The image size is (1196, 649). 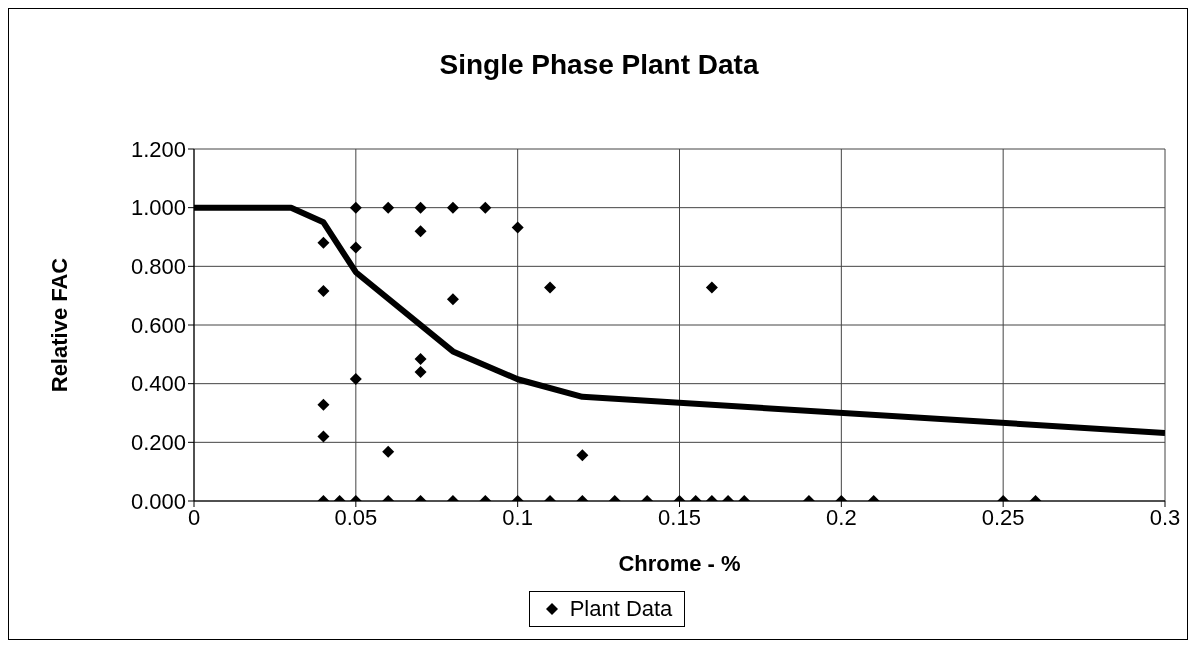 I want to click on y-tick-label: 1.000, so click(x=158, y=208).